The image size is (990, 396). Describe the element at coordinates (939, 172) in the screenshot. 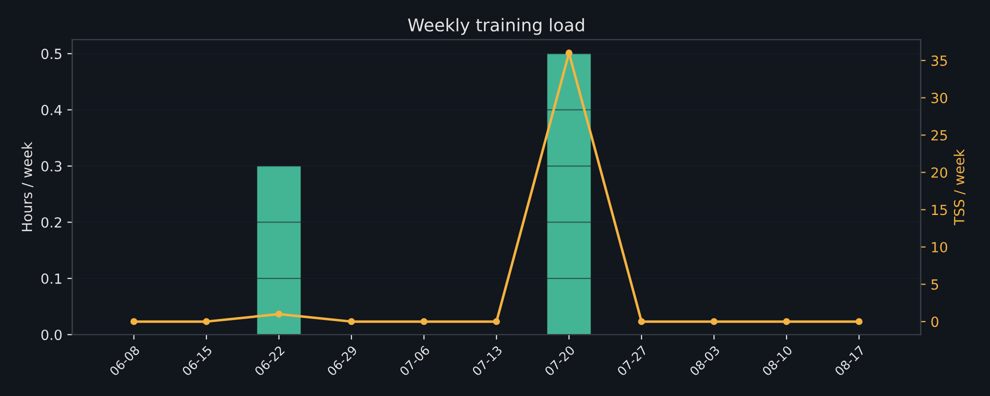

I see `y2-tick-label: 20` at that location.